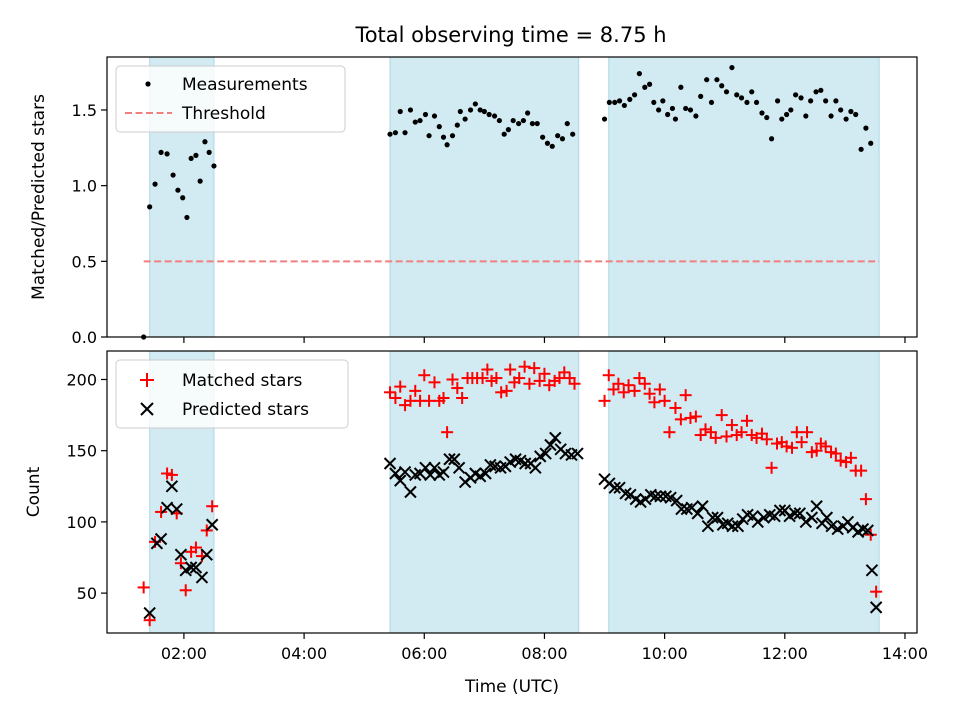 The width and height of the screenshot is (960, 720). What do you see at coordinates (81, 379) in the screenshot?
I see `bottom-y-tick-label: 200` at bounding box center [81, 379].